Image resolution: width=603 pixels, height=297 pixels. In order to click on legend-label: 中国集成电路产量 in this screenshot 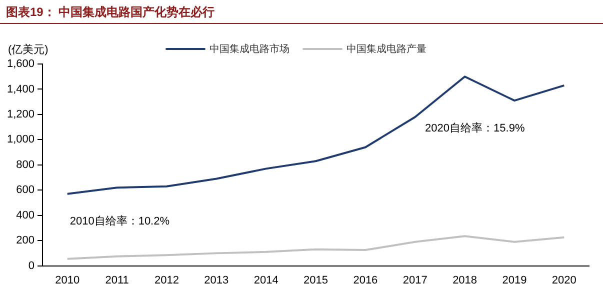, I will do `click(386, 48)`.